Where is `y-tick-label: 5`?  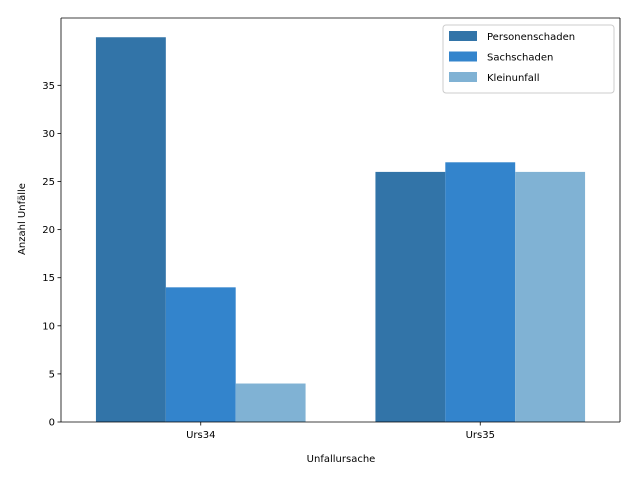
y-tick-label: 5 is located at coordinates (52, 374).